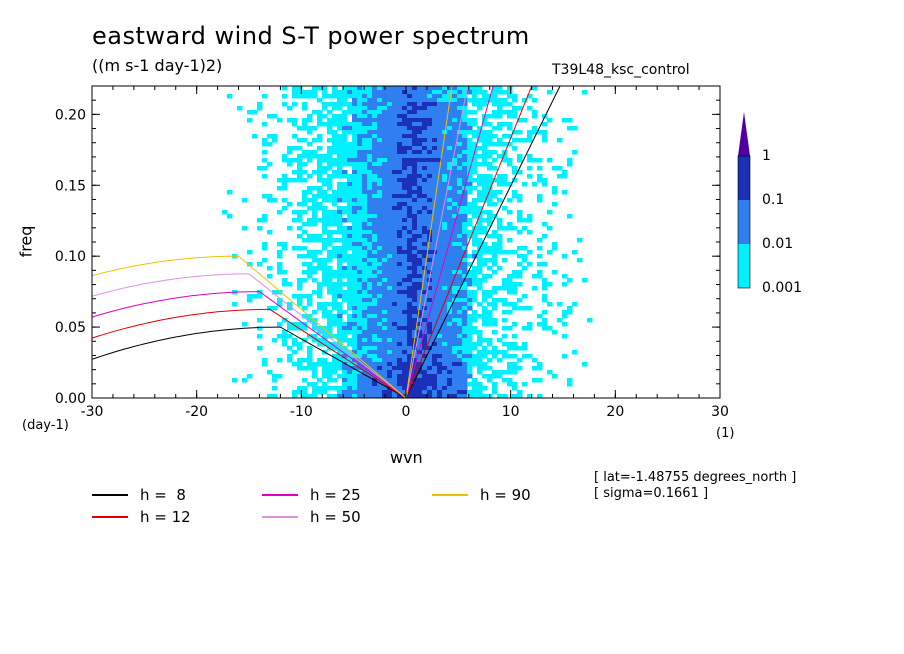 The image size is (904, 654). Describe the element at coordinates (70, 328) in the screenshot. I see `y-tick-label: 0.05` at that location.